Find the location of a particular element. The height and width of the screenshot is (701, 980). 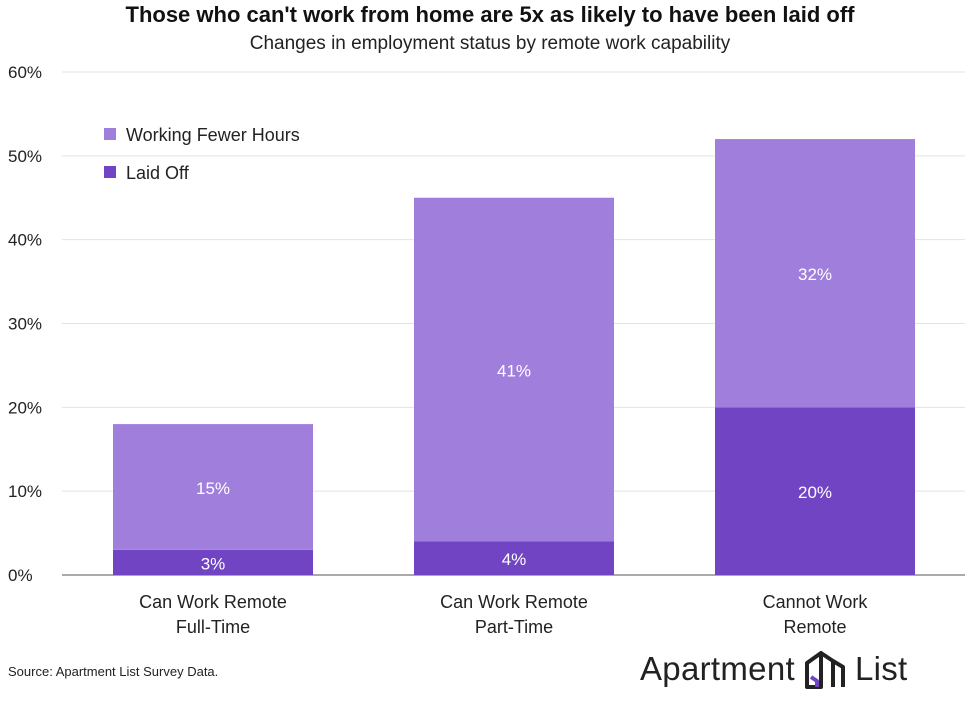

data-label: 4% is located at coordinates (514, 559).